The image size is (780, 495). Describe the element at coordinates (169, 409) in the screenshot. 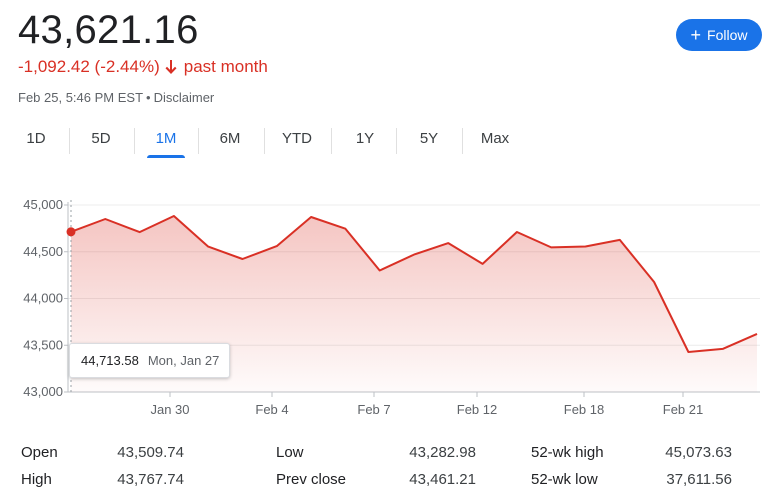

I see `x-tick-label: Jan 30` at that location.